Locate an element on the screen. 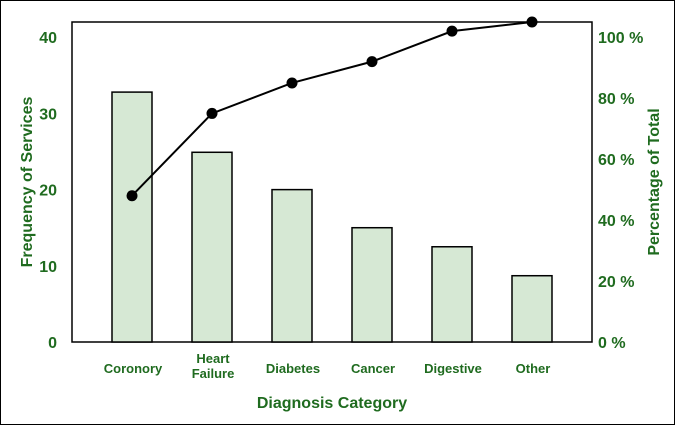 The image size is (677, 428). right-tick-label-5: 100 % is located at coordinates (620, 38).